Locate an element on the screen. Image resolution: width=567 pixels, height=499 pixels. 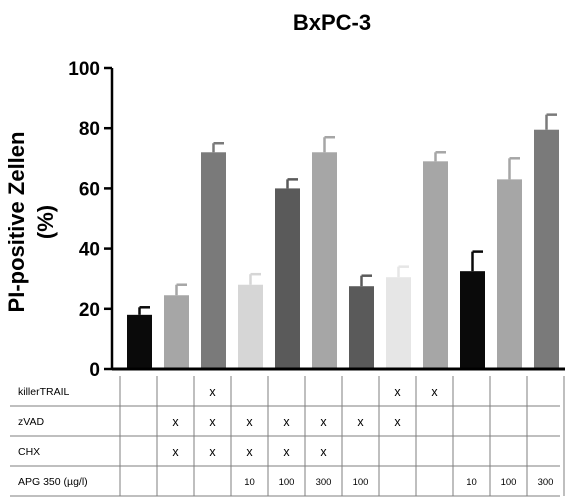
y-axis-label-line-2: (%) is located at coordinates (45, 222).